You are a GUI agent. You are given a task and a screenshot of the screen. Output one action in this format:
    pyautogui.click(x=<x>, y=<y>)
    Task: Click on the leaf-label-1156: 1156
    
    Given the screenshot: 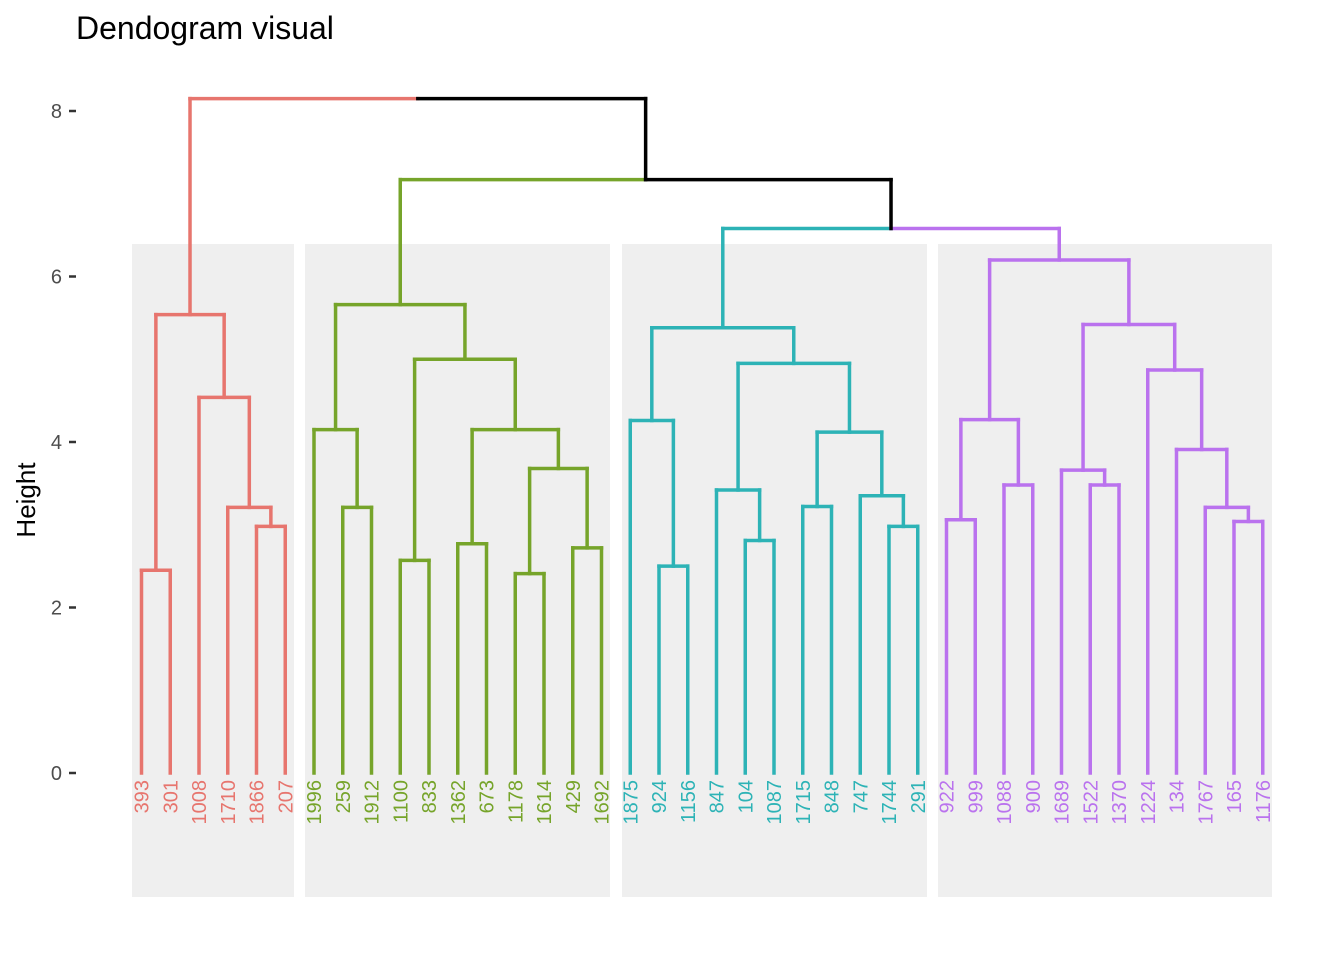 What is the action you would take?
    pyautogui.click(x=689, y=801)
    